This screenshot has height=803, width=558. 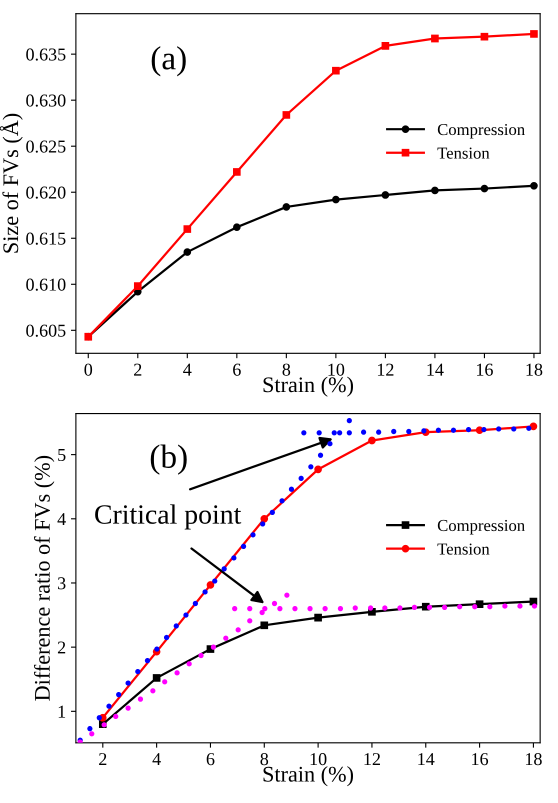 What do you see at coordinates (62, 647) in the screenshot?
I see `y-tick-label: 2` at bounding box center [62, 647].